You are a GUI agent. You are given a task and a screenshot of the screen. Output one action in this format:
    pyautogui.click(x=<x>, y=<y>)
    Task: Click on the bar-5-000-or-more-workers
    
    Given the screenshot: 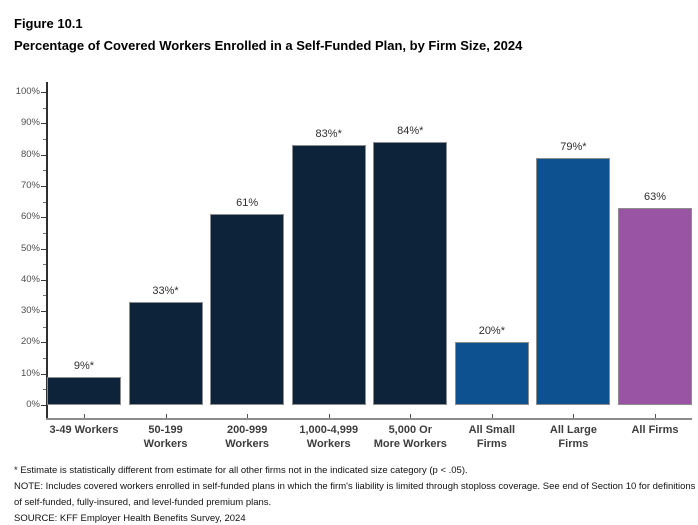 What is the action you would take?
    pyautogui.click(x=410, y=273)
    